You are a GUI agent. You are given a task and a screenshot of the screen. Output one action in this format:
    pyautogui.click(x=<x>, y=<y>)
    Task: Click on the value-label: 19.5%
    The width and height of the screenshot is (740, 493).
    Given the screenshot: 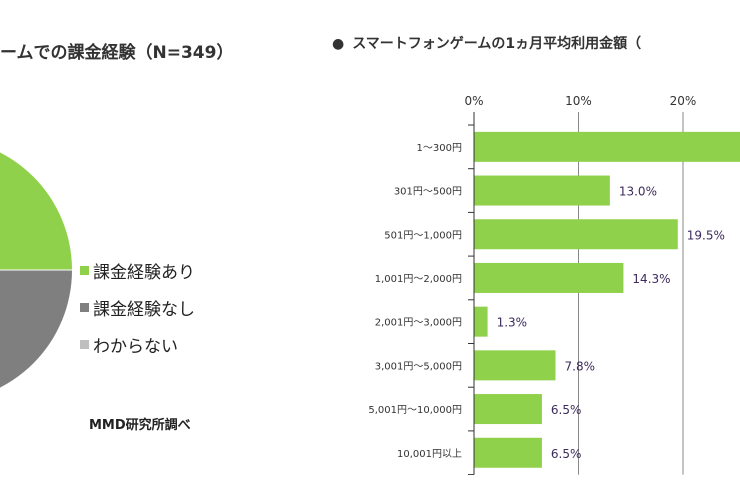 What is the action you would take?
    pyautogui.click(x=706, y=235)
    